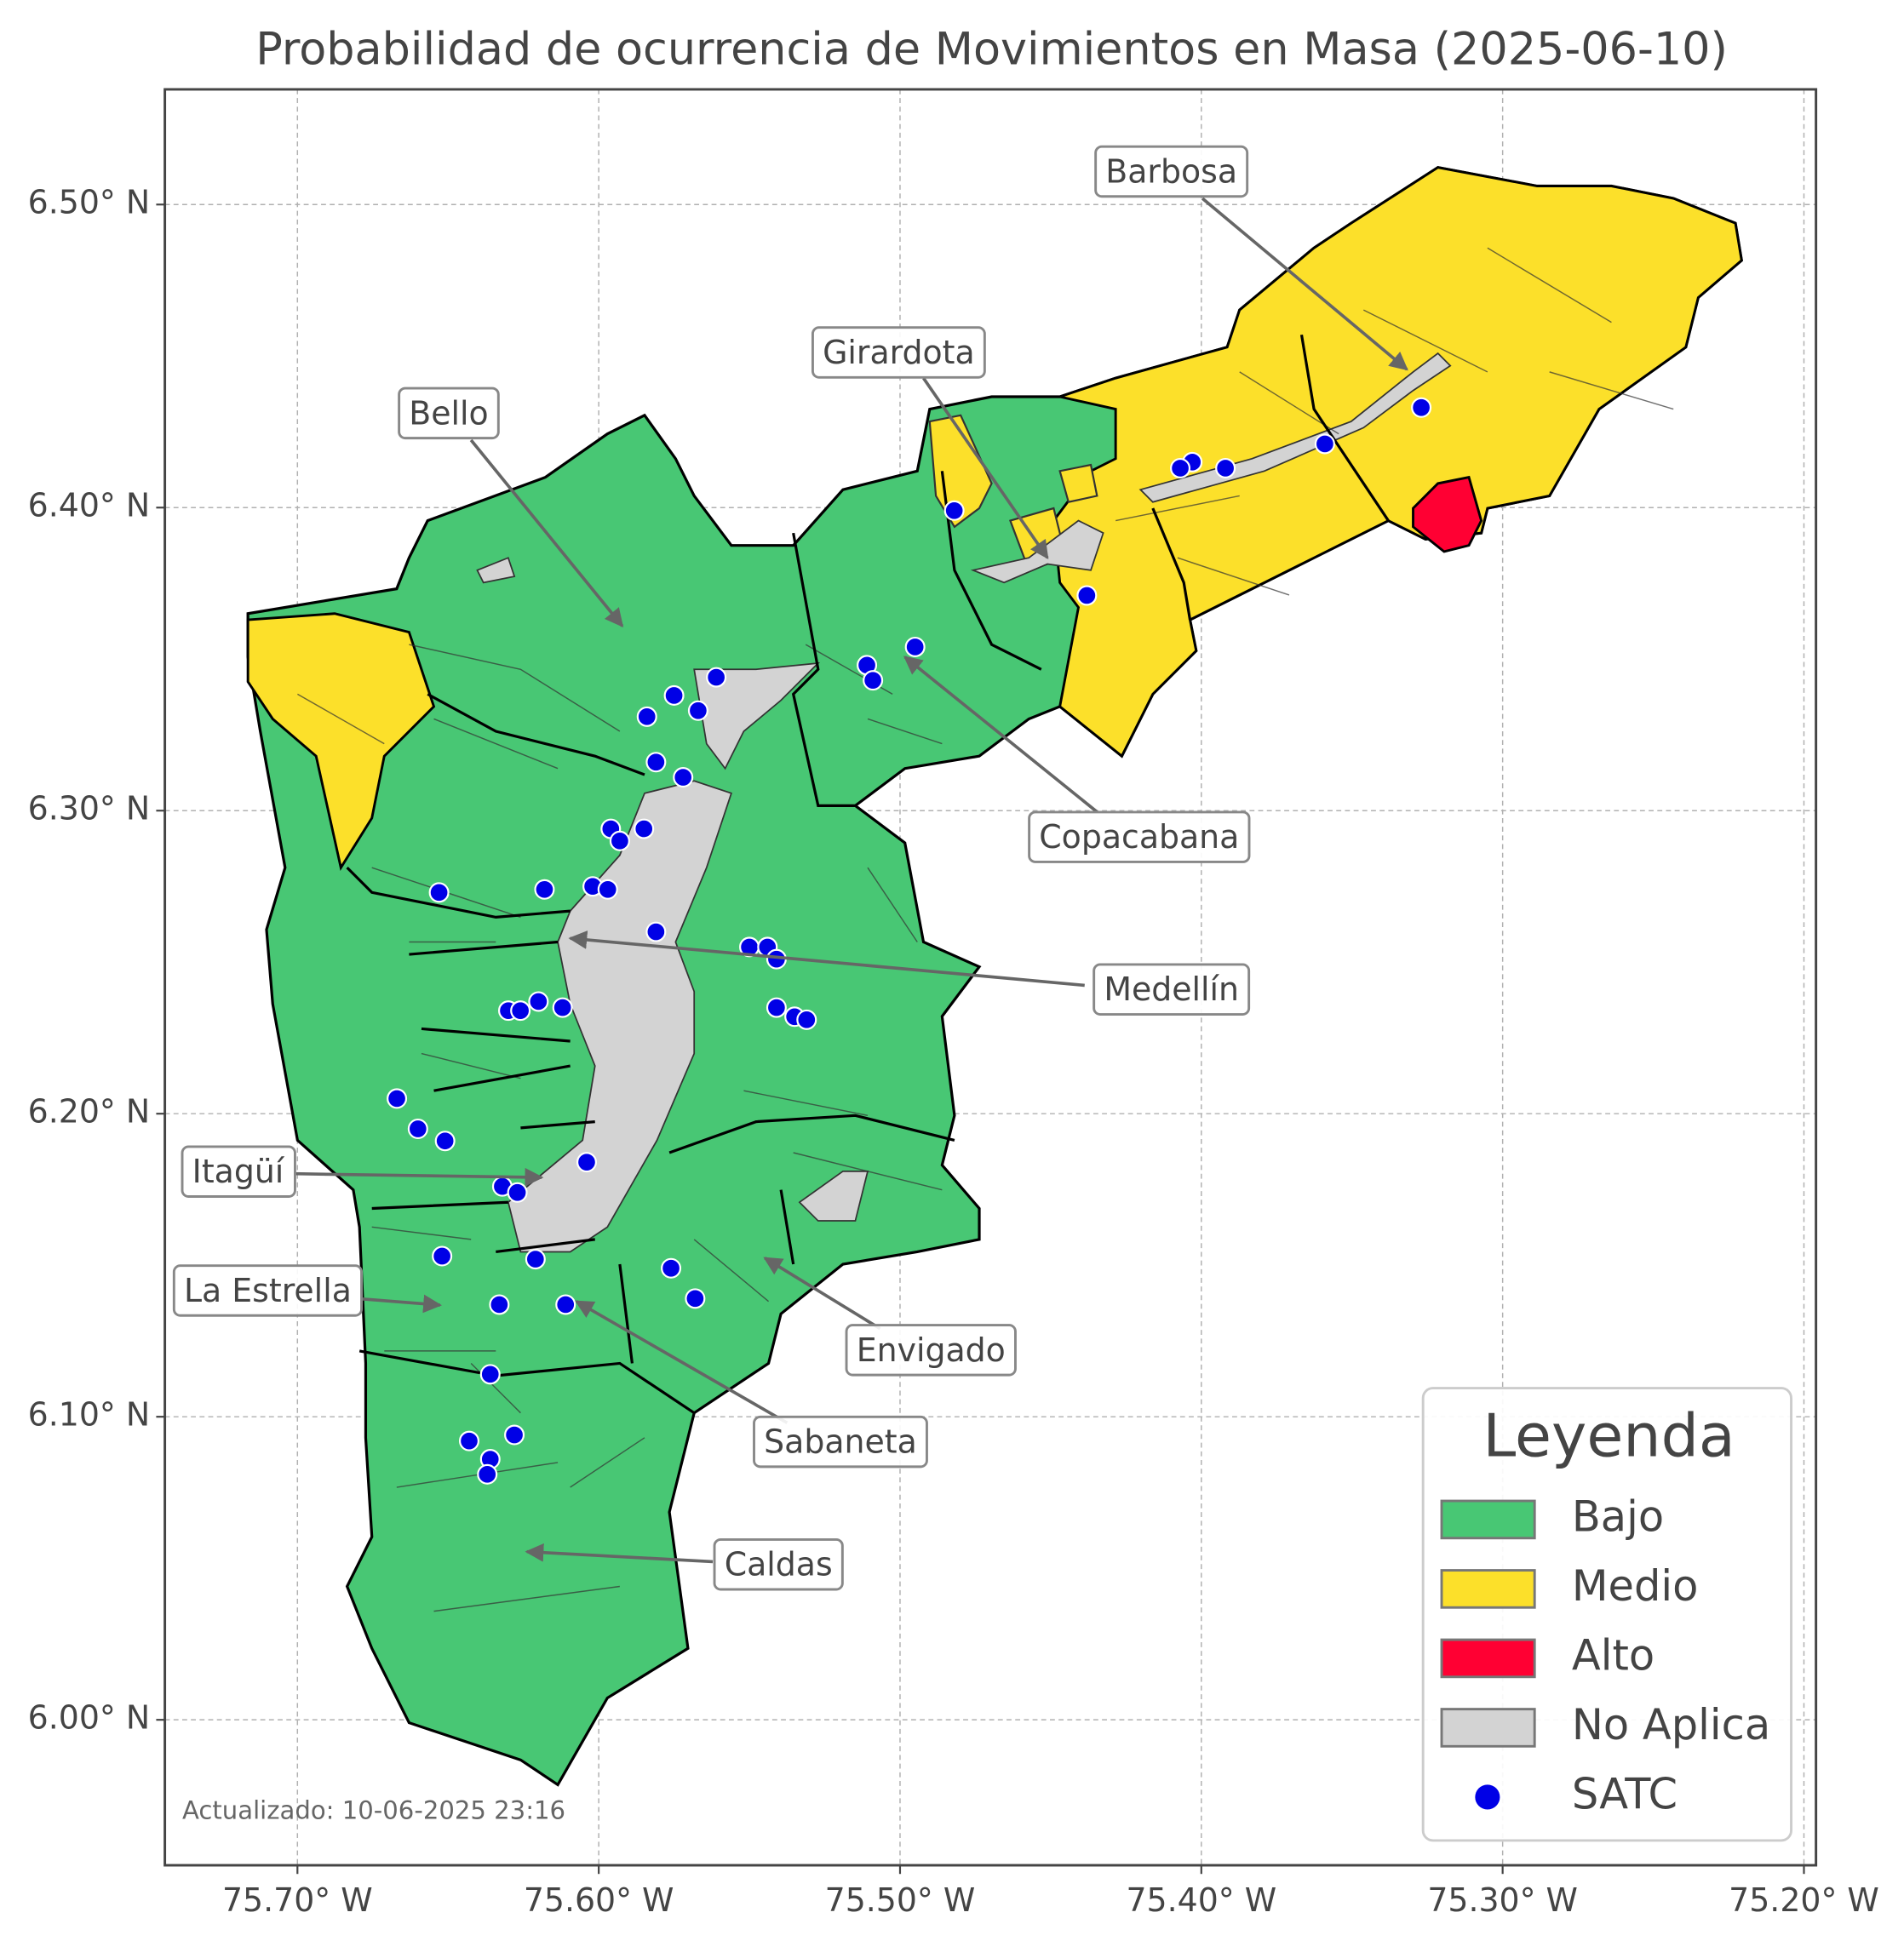 This screenshot has width=1904, height=1941. Describe the element at coordinates (1502, 1900) in the screenshot. I see `x-tick-label: 75.30° W` at that location.